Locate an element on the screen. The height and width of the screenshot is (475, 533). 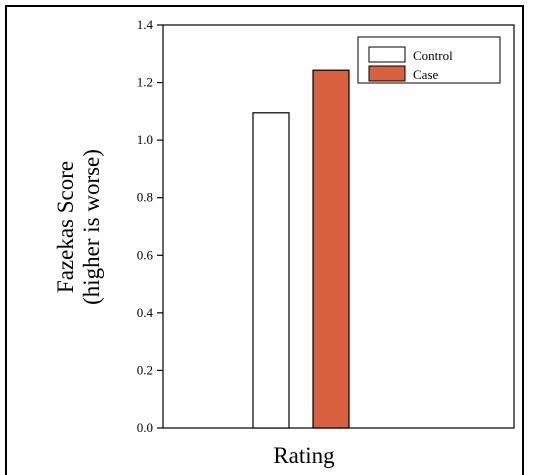
y-tick-label: 0.0 is located at coordinates (145, 427).